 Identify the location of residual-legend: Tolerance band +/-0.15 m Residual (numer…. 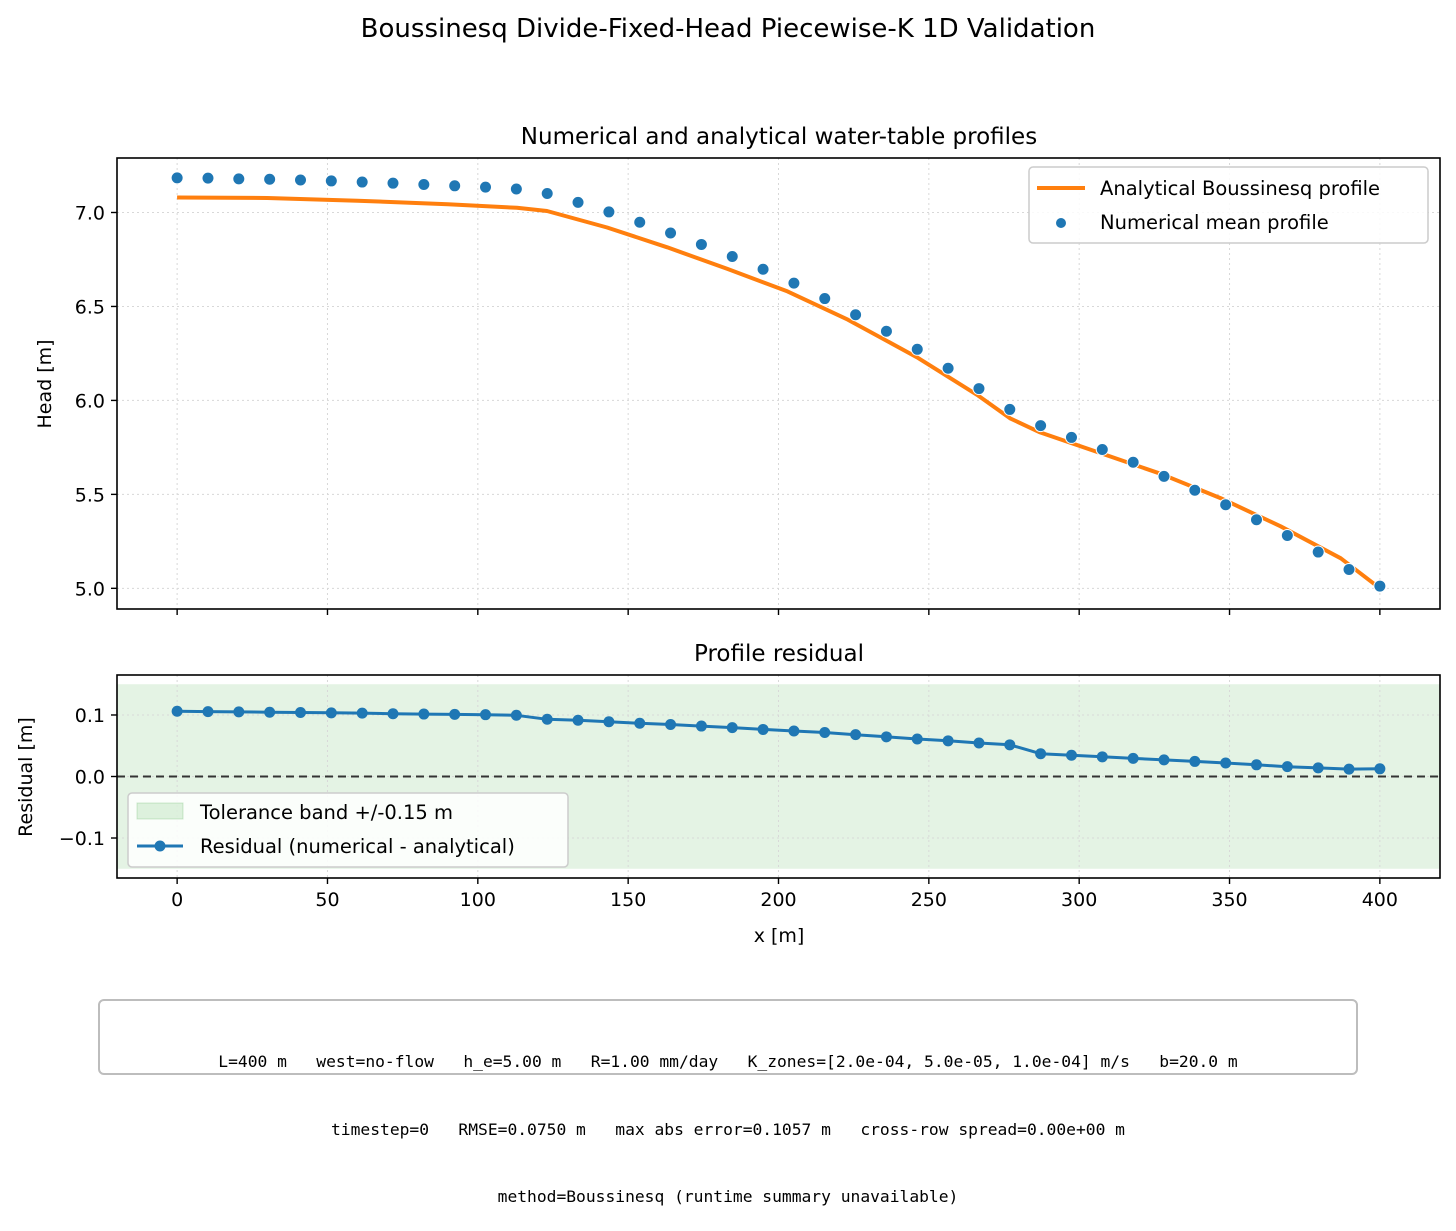
(348, 830).